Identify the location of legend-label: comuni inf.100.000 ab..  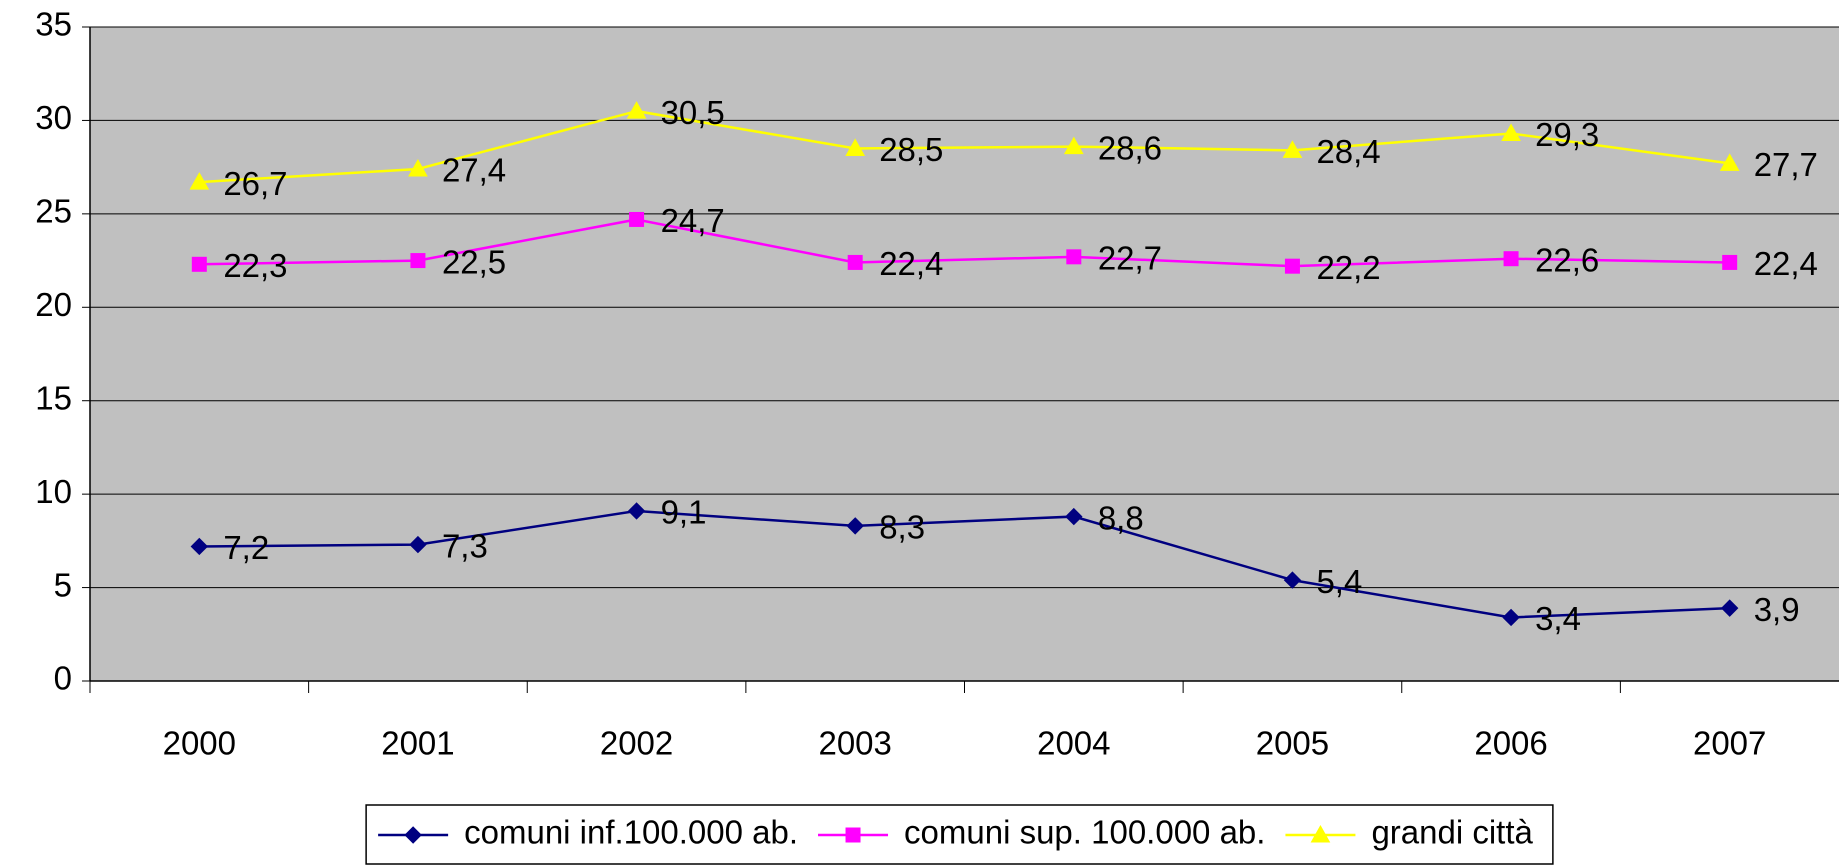
(631, 832).